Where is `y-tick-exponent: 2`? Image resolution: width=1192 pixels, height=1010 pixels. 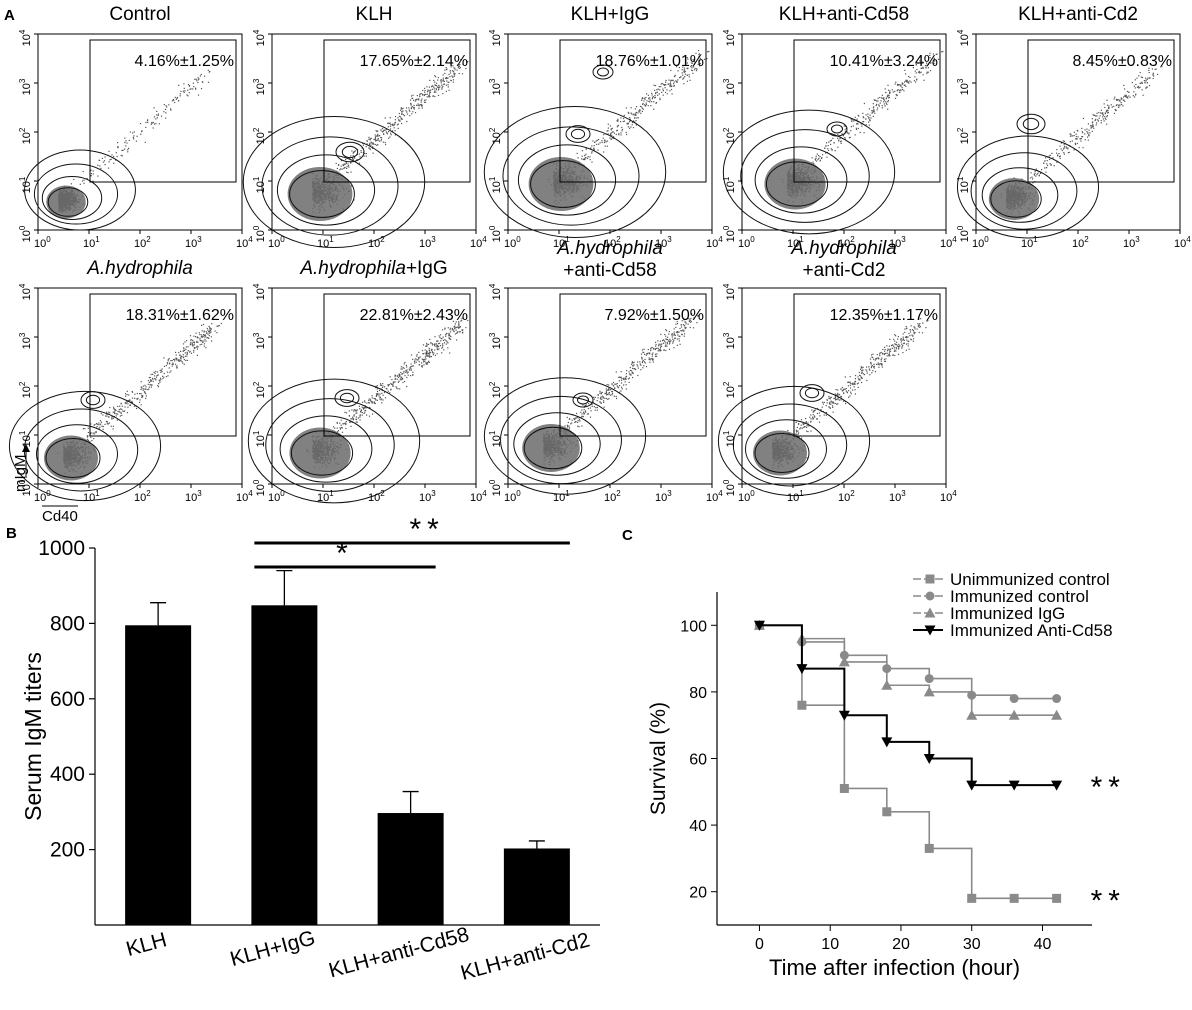 y-tick-exponent: 2 is located at coordinates (492, 129).